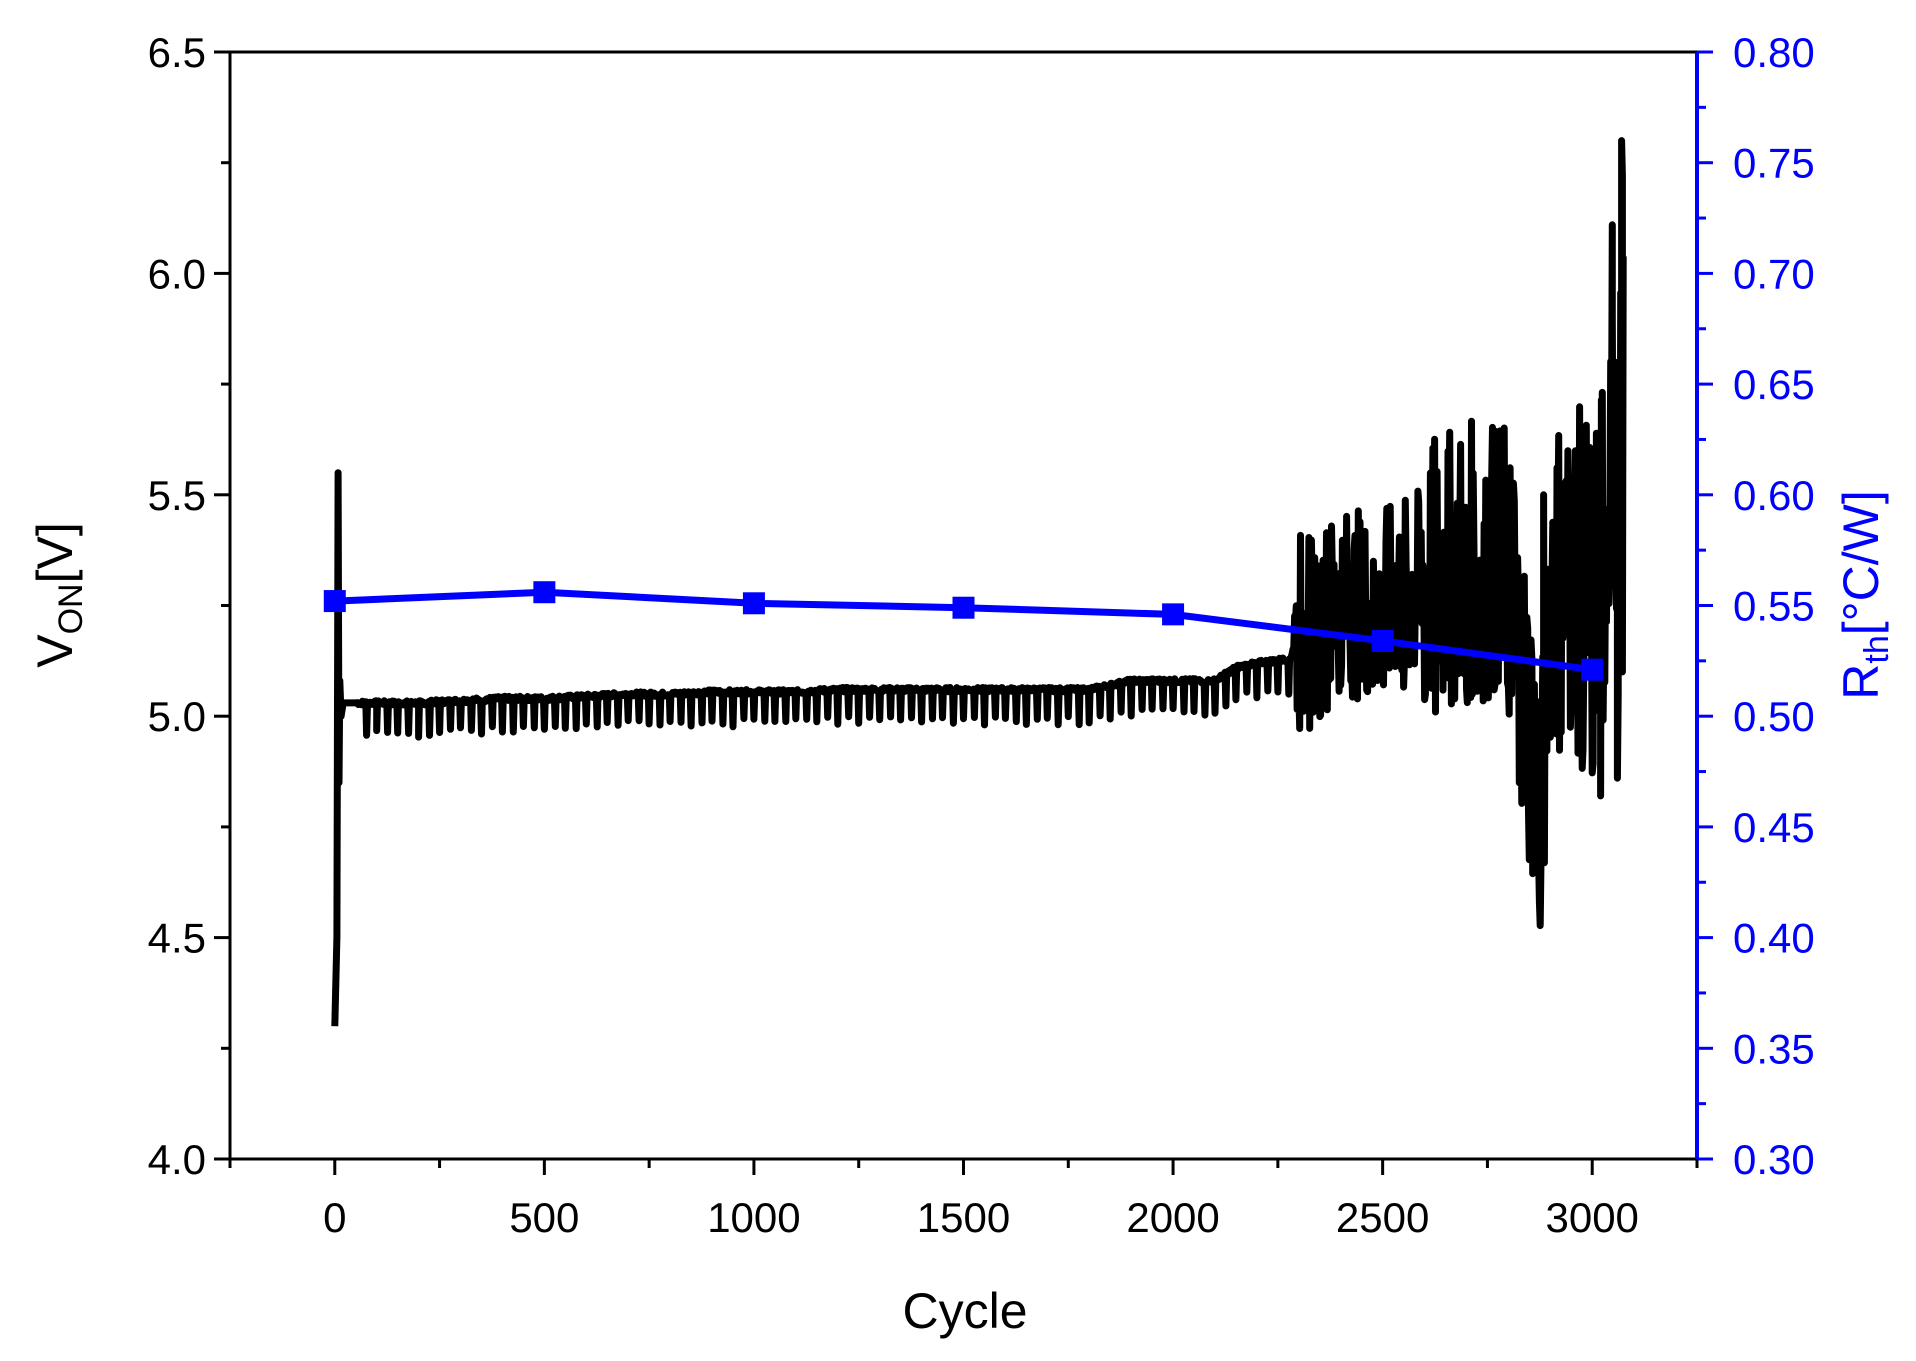  I want to click on x-axis-ticks: 0 500 1000 1500 2000 2500 3000, so click(963, 1200).